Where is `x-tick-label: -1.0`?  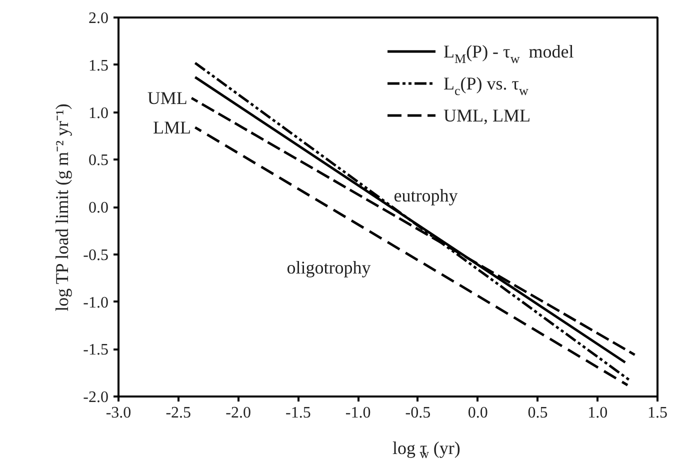 x-tick-label: -1.0 is located at coordinates (358, 413).